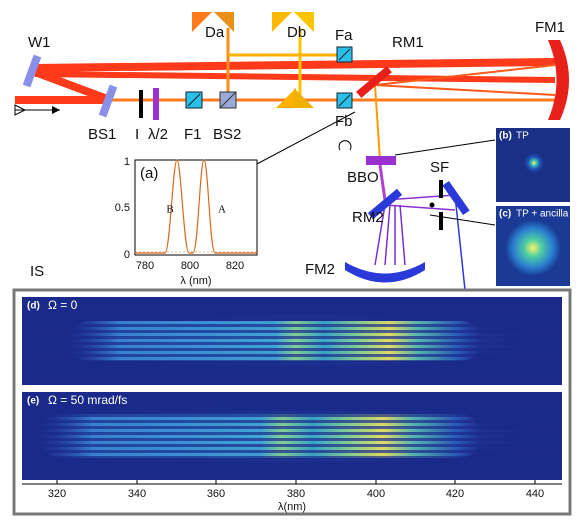 The width and height of the screenshot is (580, 525). What do you see at coordinates (145, 266) in the screenshot?
I see `x-tick-label: 780` at bounding box center [145, 266].